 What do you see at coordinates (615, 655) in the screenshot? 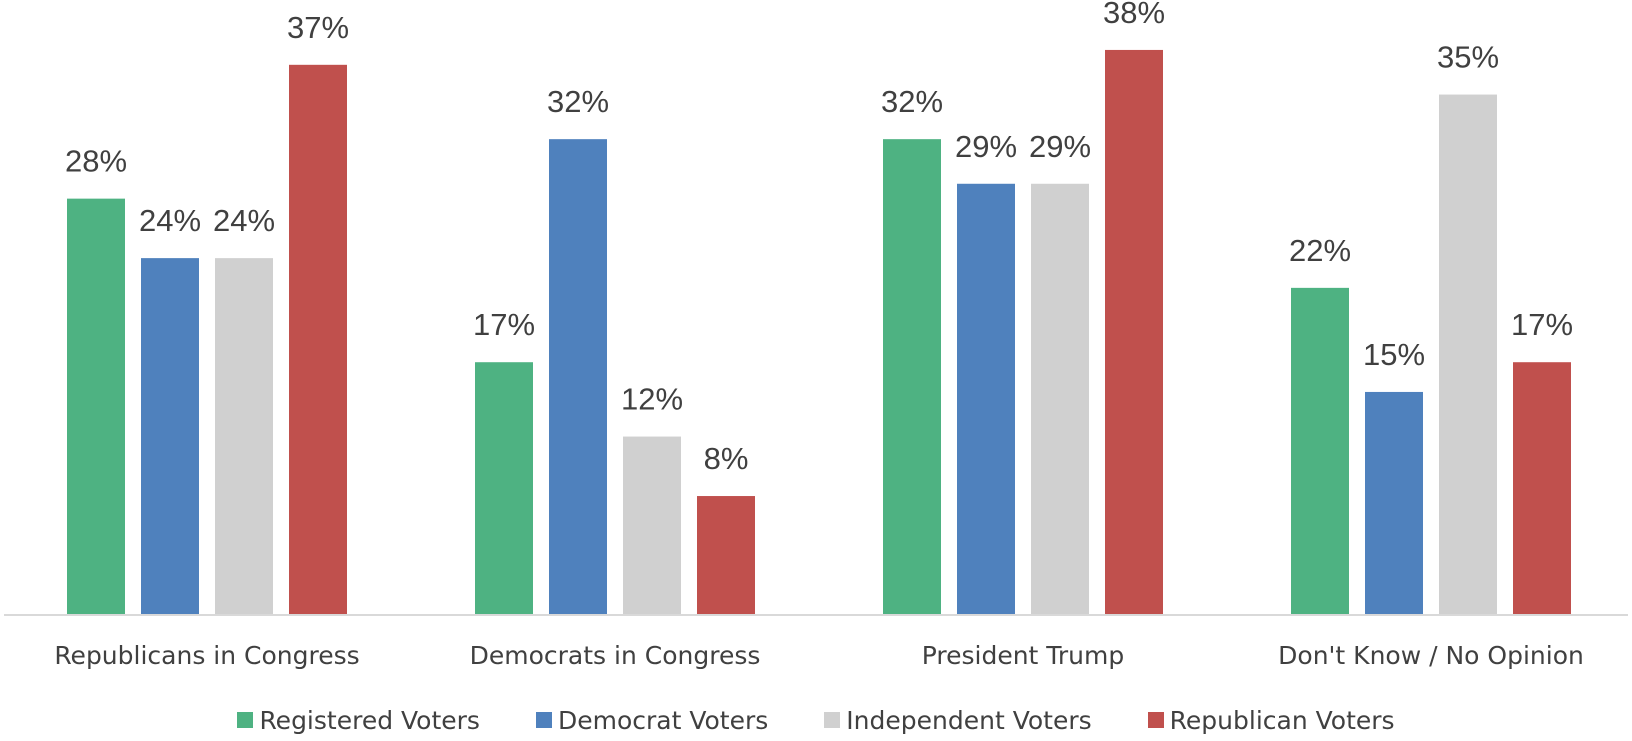
I see `category-label-democrats-in-congress: Democrats in Congress` at bounding box center [615, 655].